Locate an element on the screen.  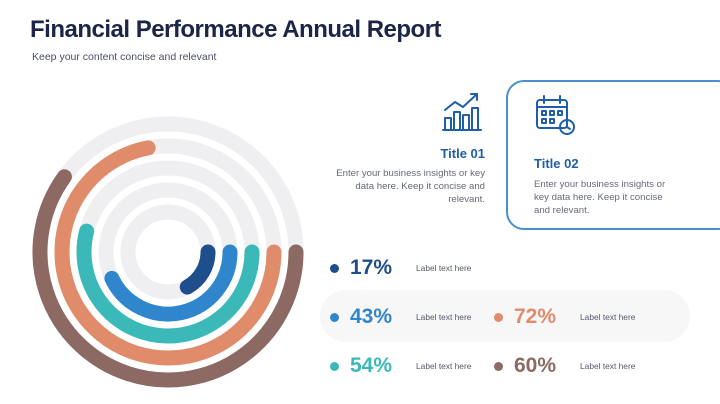
stat-value: 43% is located at coordinates (371, 316).